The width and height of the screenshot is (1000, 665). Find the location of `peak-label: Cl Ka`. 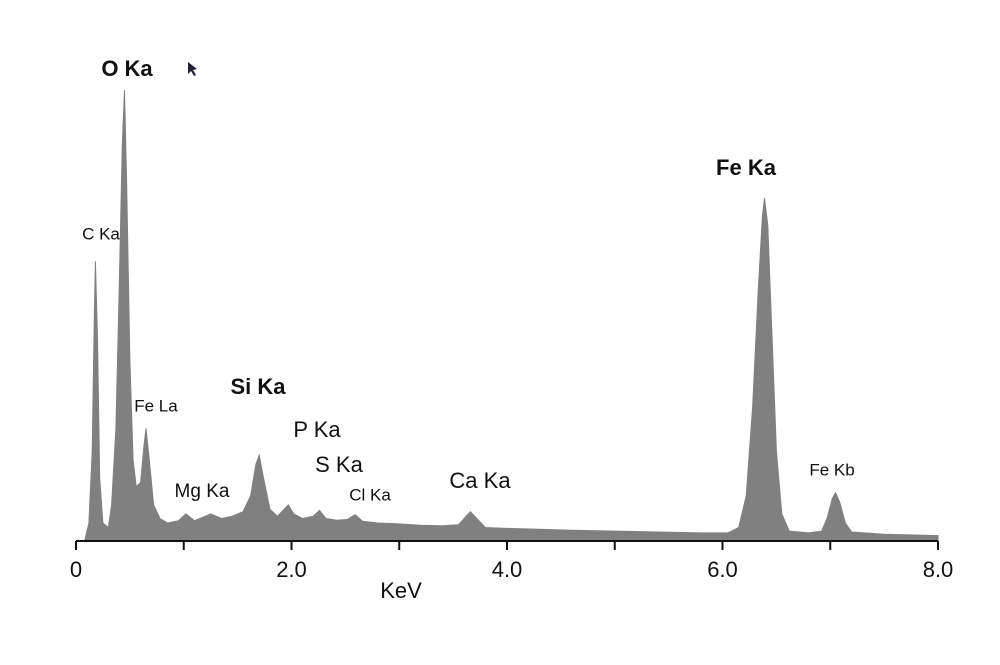

peak-label: Cl Ka is located at coordinates (370, 494).